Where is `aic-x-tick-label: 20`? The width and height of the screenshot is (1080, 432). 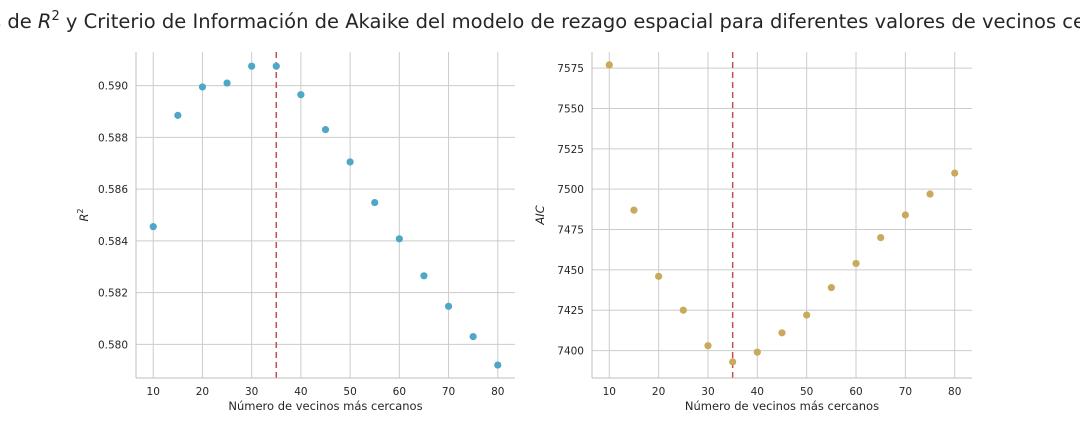
aic-x-tick-label: 20 is located at coordinates (658, 392).